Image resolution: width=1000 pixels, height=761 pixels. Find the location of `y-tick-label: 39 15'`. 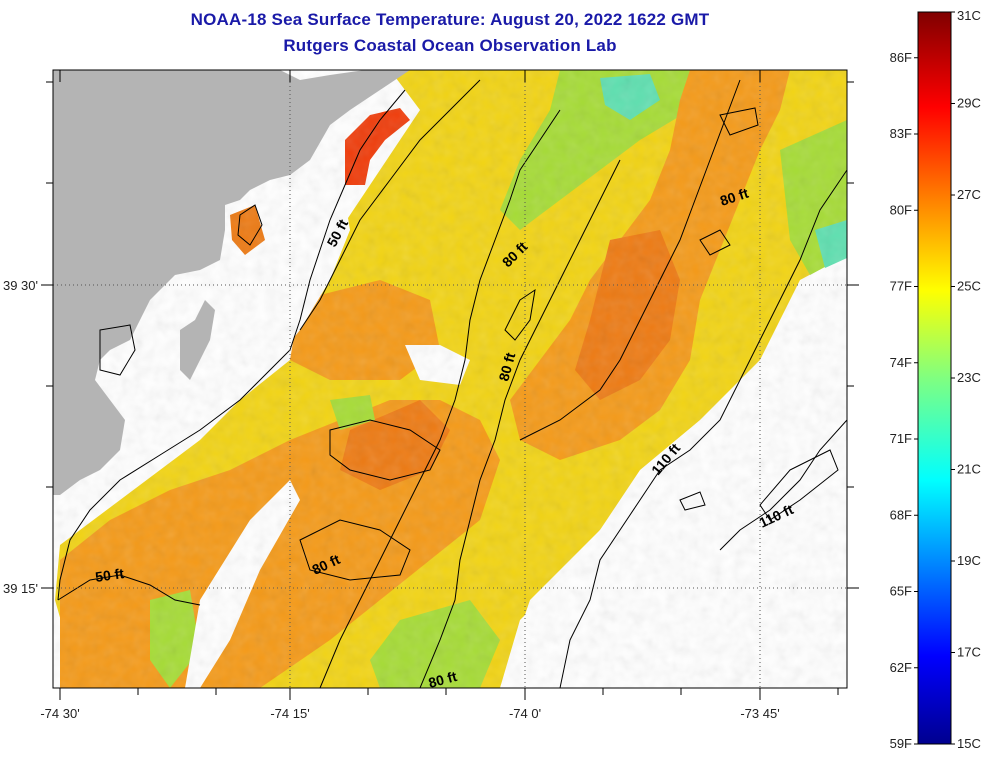

y-tick-label: 39 15' is located at coordinates (20, 588).